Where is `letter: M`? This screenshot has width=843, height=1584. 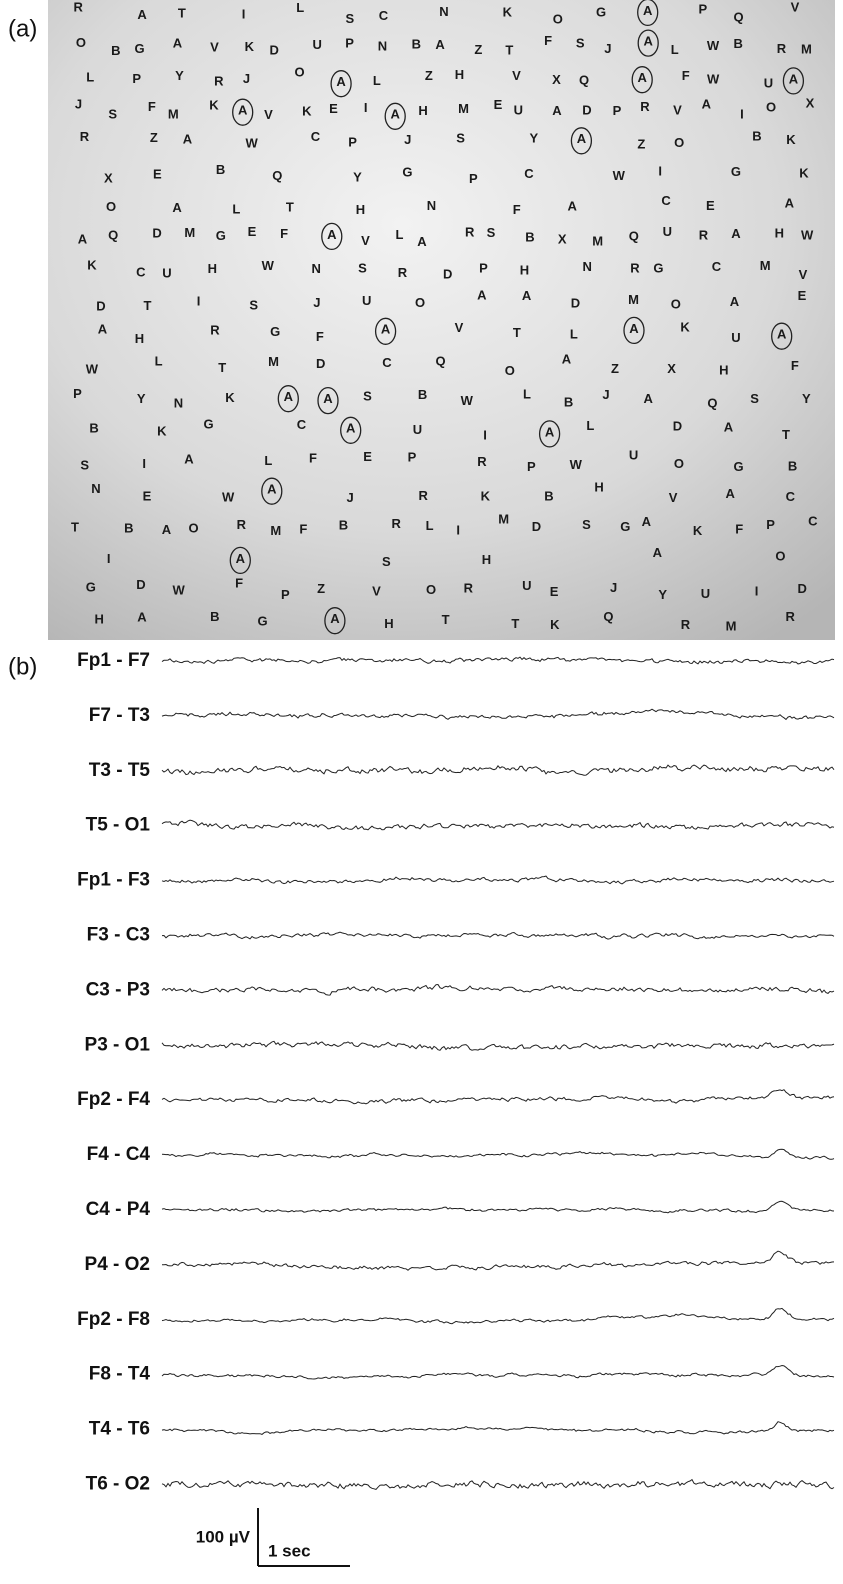 letter: M is located at coordinates (173, 114).